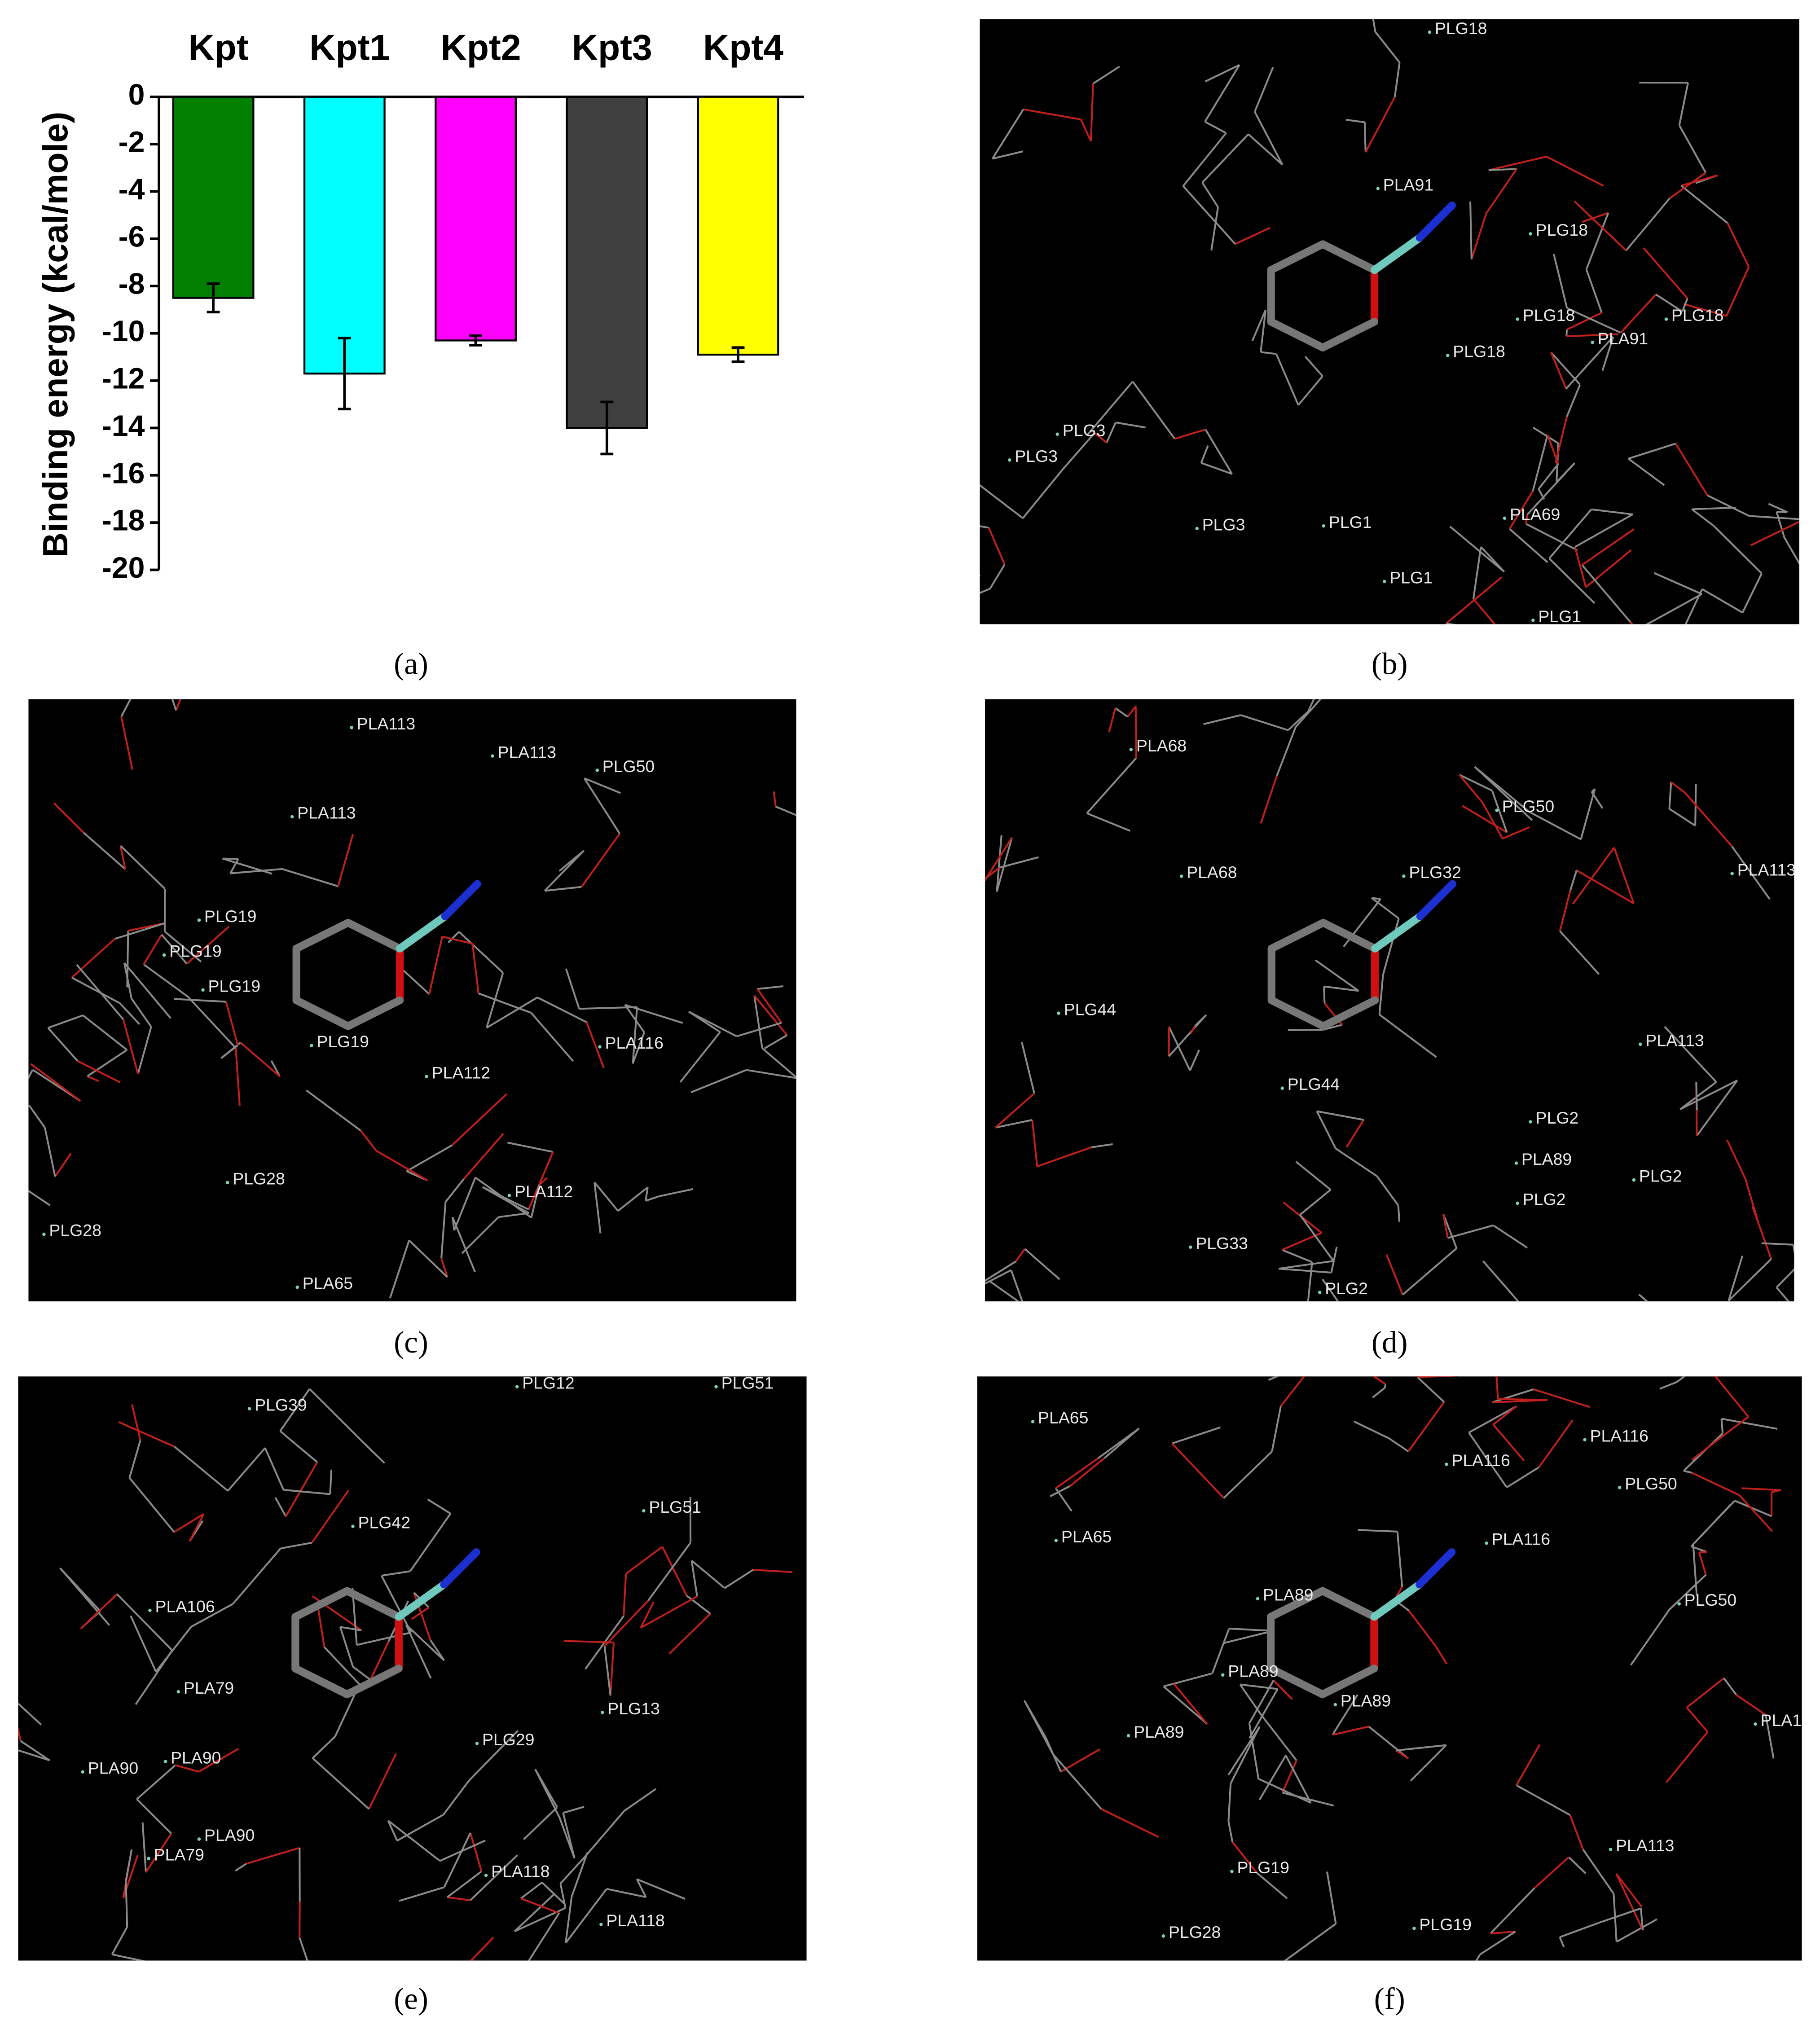 The image size is (1820, 2029). What do you see at coordinates (1445, 1924) in the screenshot?
I see `residue-label: PLG19` at bounding box center [1445, 1924].